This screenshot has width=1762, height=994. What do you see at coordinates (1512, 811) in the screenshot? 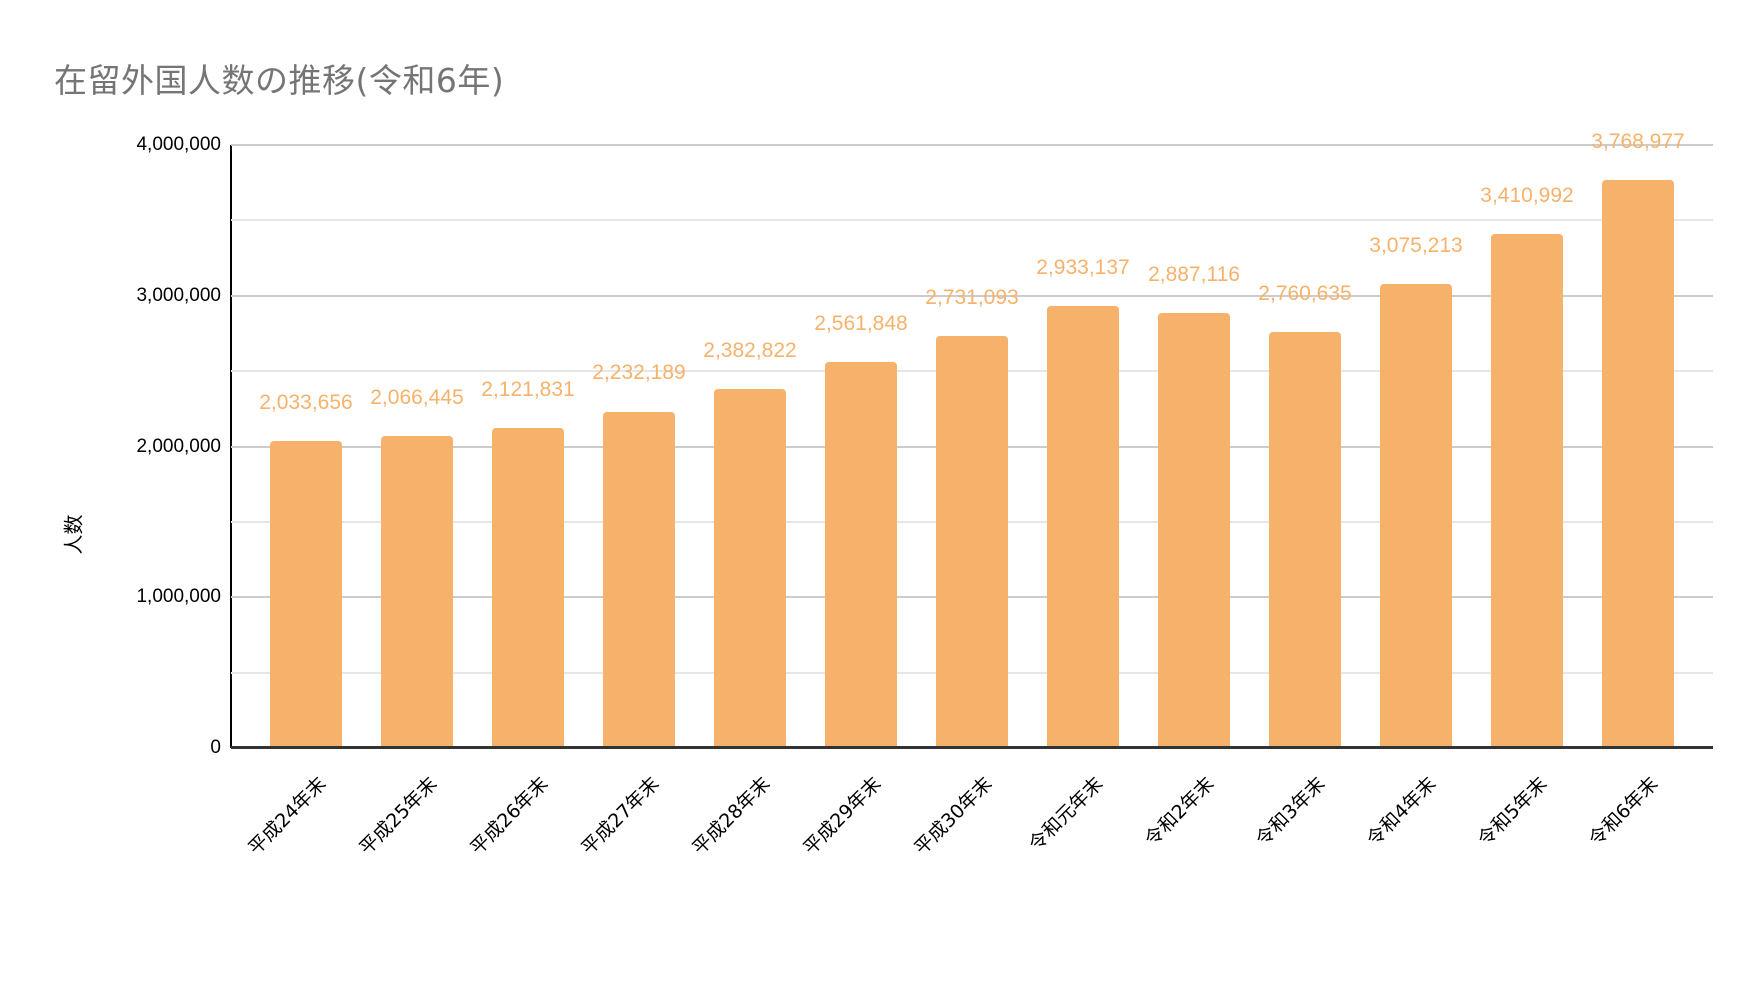
I see `x-tick-label: 令和5年末` at bounding box center [1512, 811].